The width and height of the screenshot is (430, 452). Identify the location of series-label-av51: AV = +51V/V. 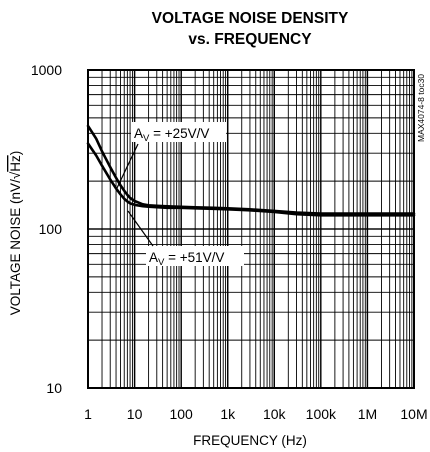
(185, 239).